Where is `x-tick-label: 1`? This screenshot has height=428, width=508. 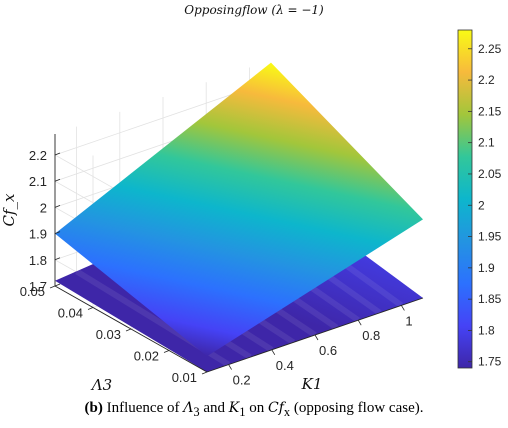
x-tick-label: 1 is located at coordinates (408, 320).